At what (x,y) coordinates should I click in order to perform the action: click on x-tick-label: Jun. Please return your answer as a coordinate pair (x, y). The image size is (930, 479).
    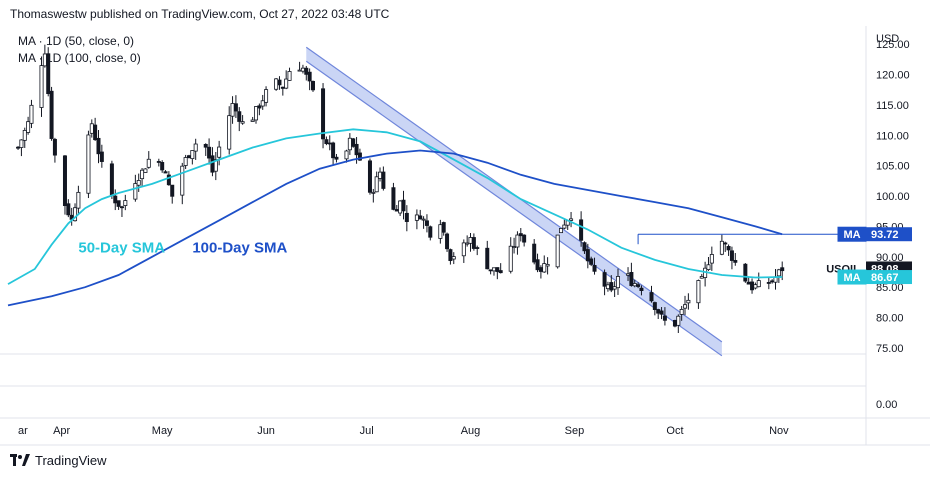
    Looking at the image, I should click on (266, 431).